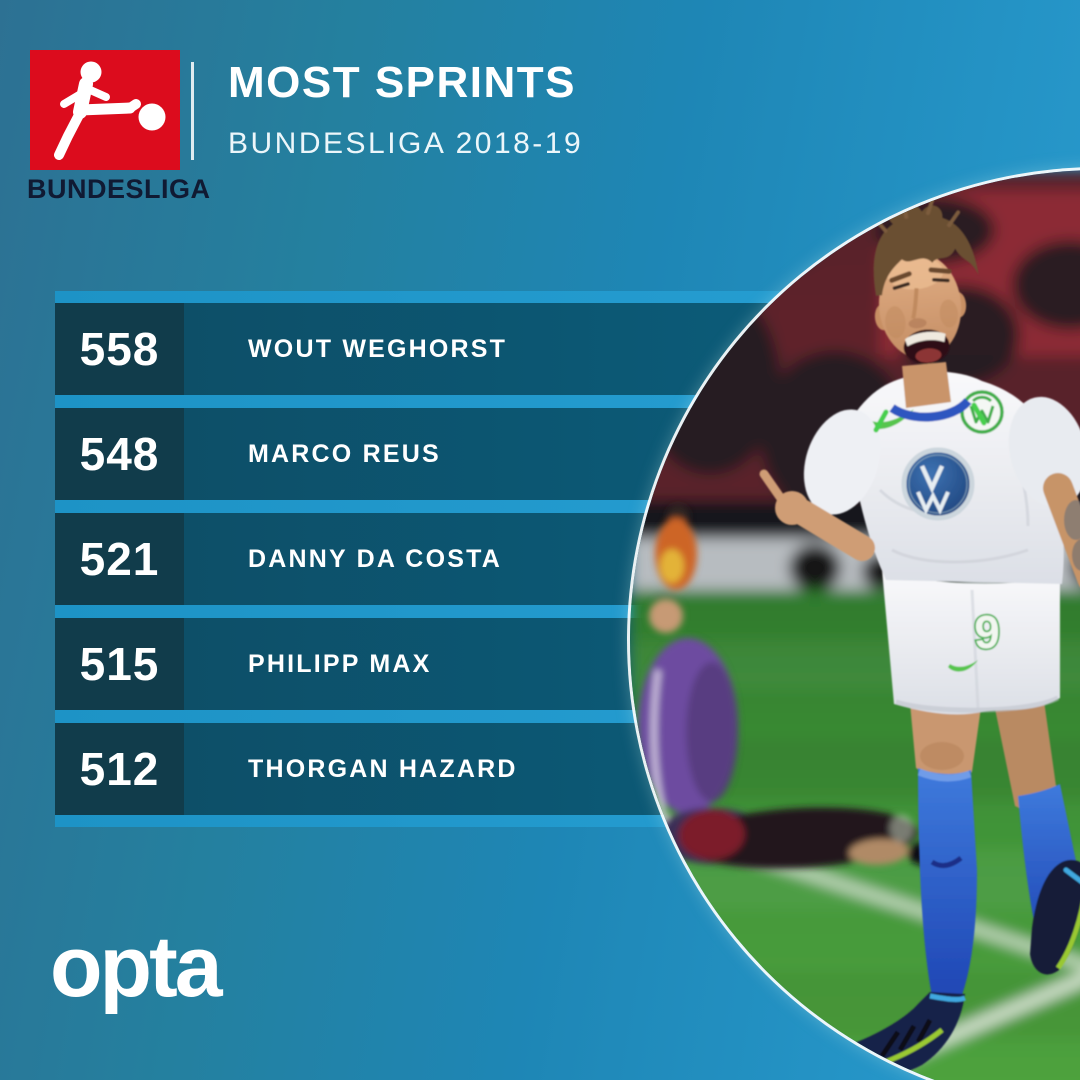 This screenshot has width=1080, height=1080. What do you see at coordinates (119, 454) in the screenshot?
I see `sprint-count: 548` at bounding box center [119, 454].